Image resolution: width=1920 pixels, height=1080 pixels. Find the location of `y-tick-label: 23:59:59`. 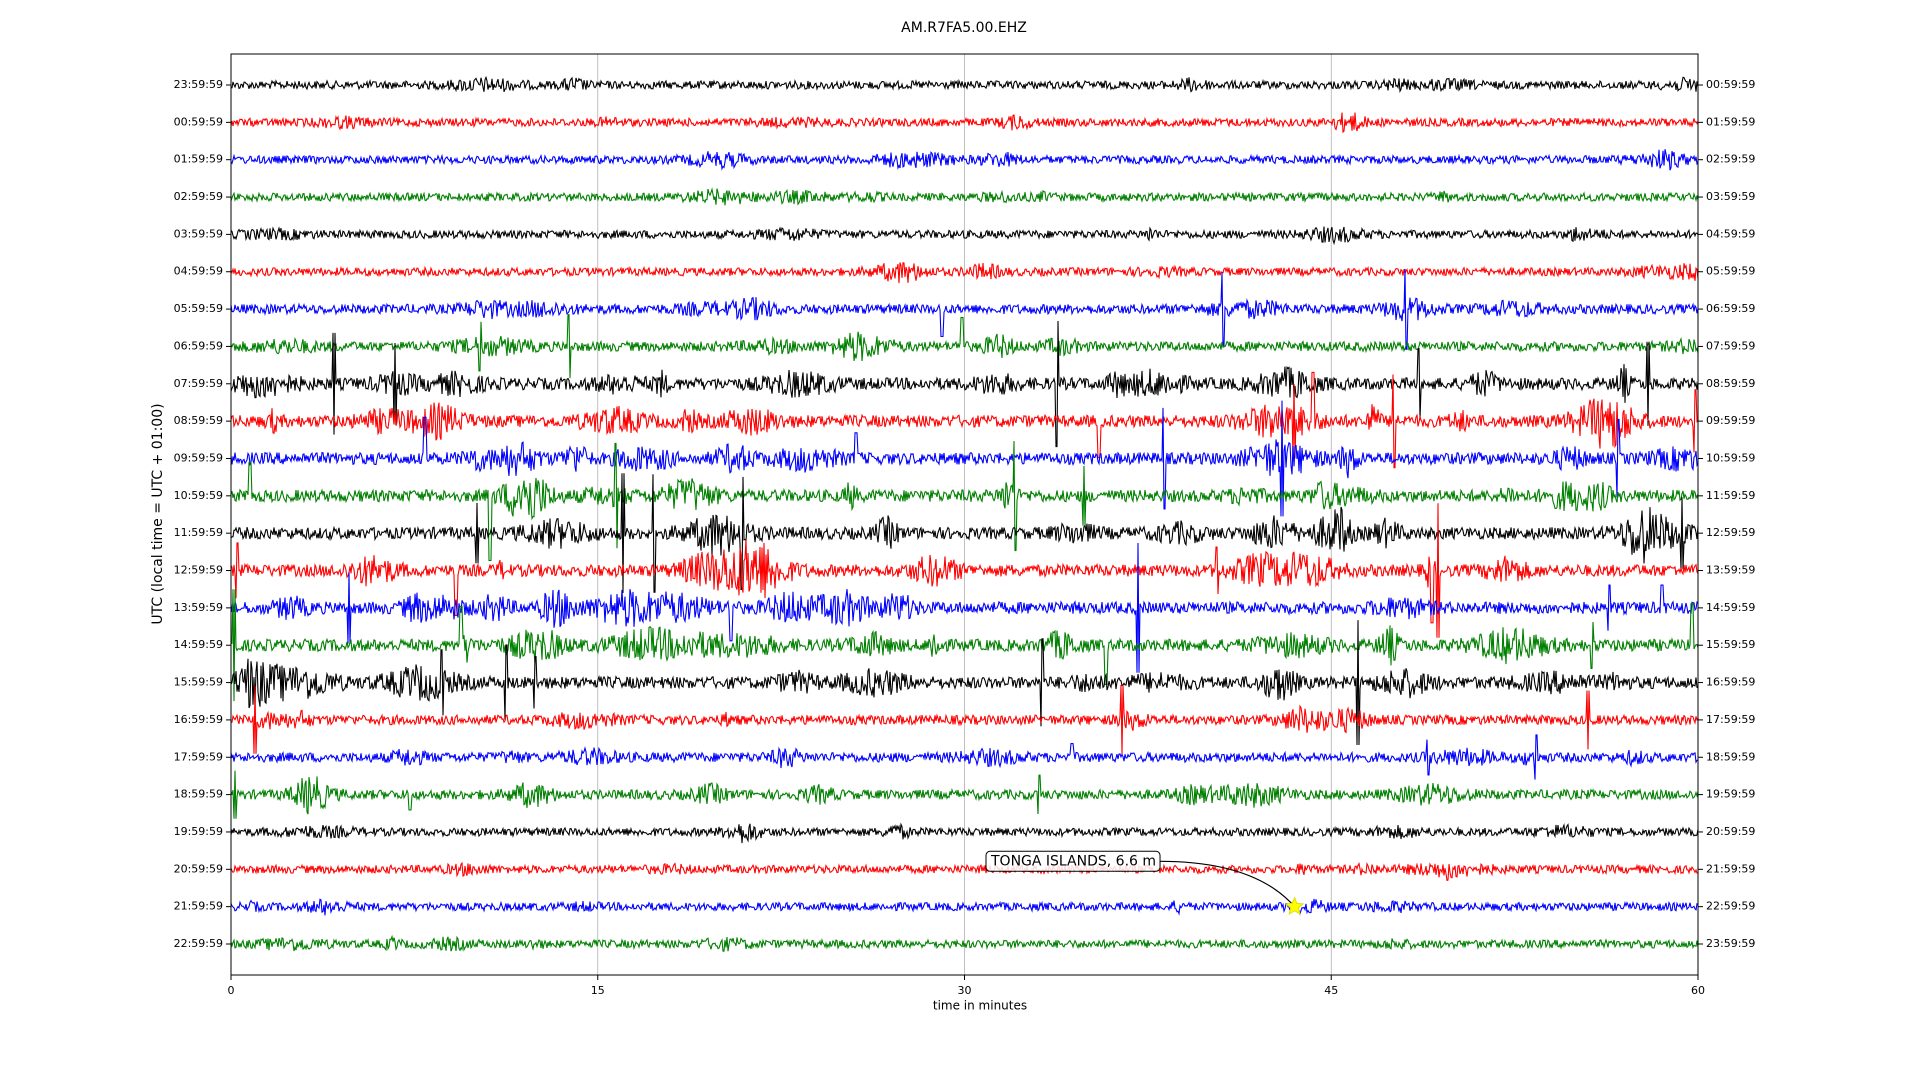

y-tick-label: 23:59:59 is located at coordinates (198, 84).